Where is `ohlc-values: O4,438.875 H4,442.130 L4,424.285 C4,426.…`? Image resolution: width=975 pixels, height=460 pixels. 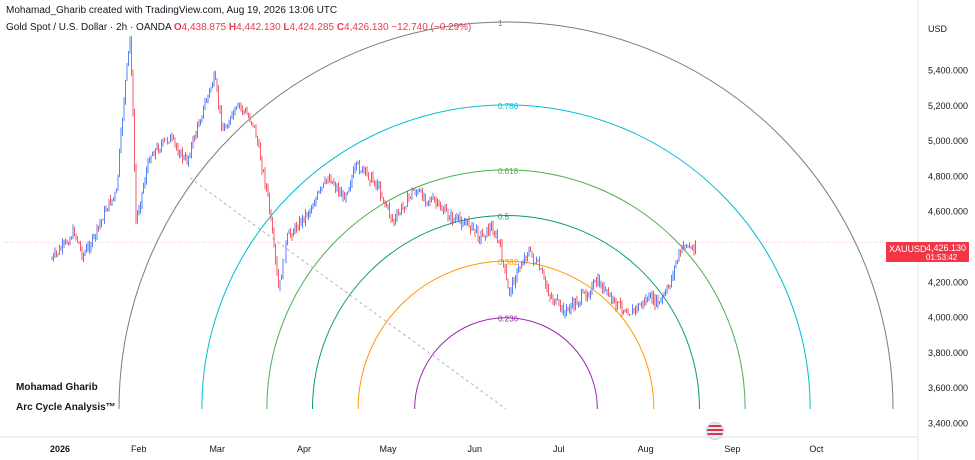 ohlc-values: O4,438.875 H4,442.130 L4,424.285 C4,426.… is located at coordinates (322, 27).